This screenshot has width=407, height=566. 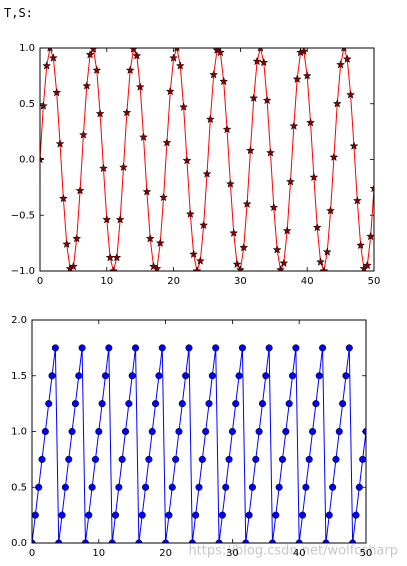 I want to click on y-tick-label: 0.0, so click(x=19, y=543).